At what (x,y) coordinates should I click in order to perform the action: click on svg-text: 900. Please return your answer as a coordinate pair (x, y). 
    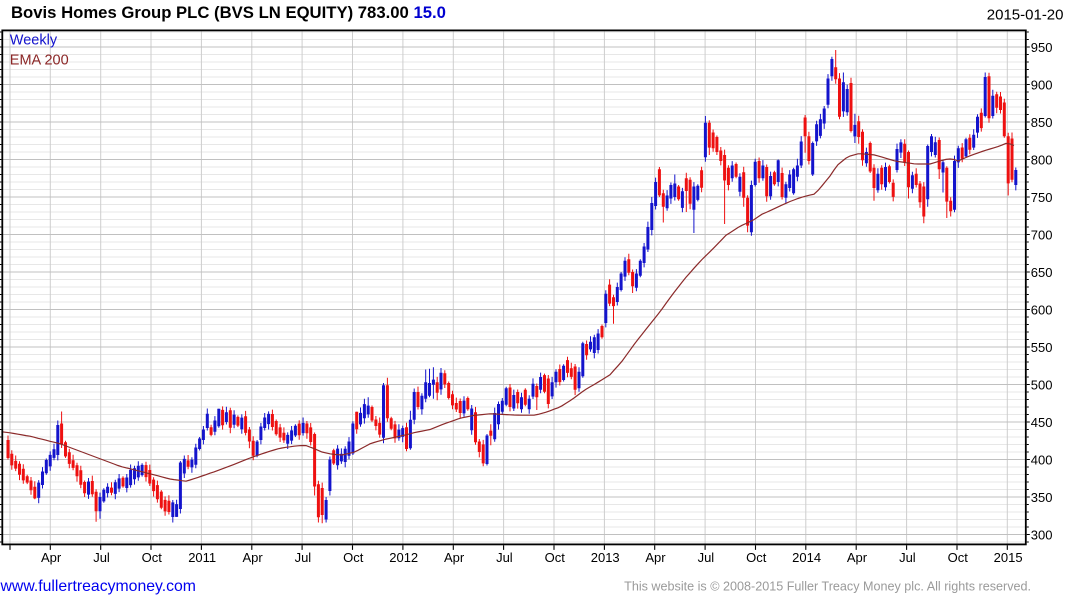
    Looking at the image, I should click on (1042, 85).